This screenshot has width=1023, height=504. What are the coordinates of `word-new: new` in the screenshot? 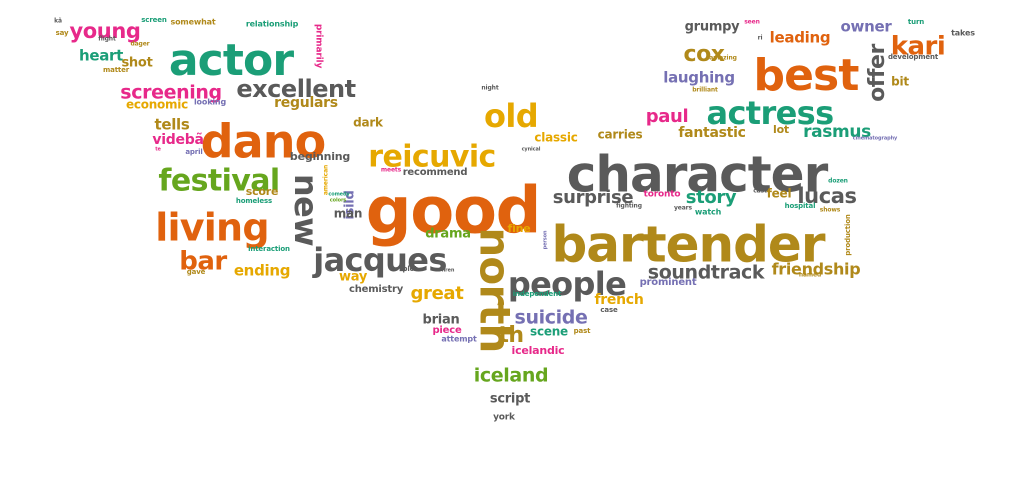 It's located at (306, 210).